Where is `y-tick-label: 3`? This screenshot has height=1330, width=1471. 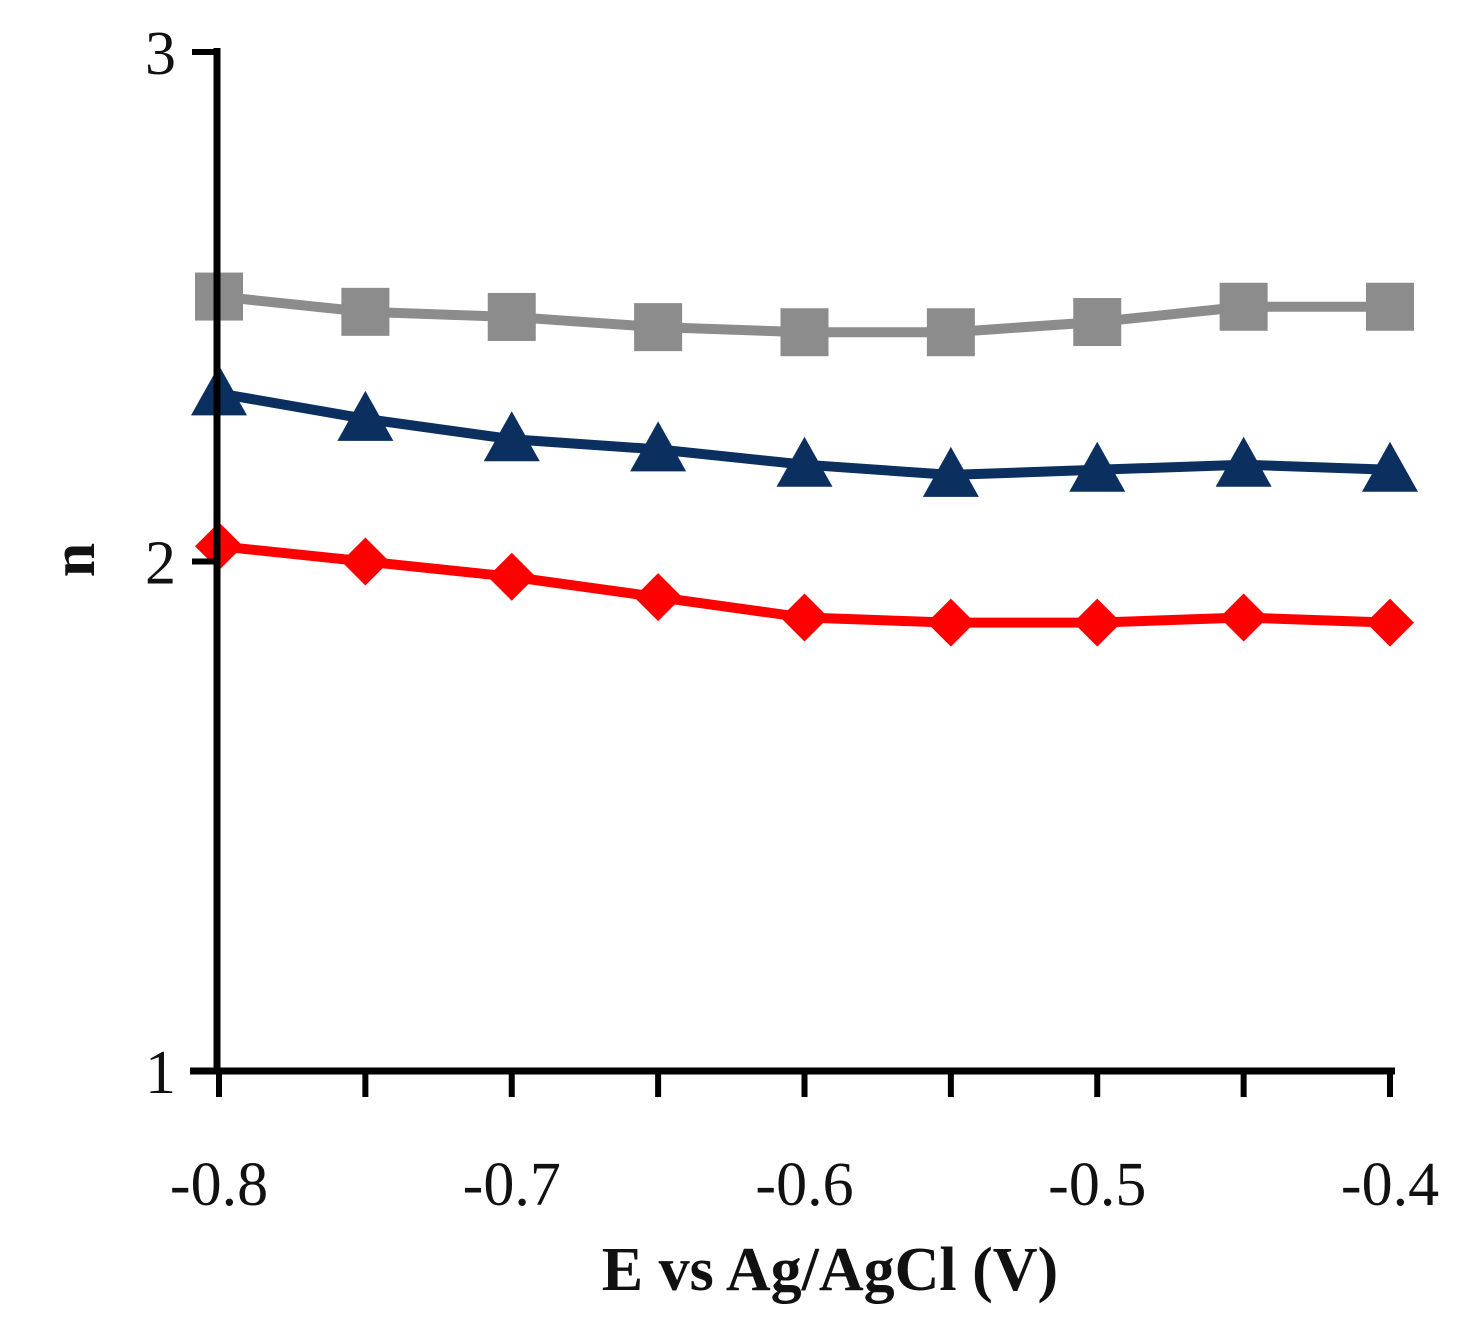
y-tick-label: 3 is located at coordinates (160, 54).